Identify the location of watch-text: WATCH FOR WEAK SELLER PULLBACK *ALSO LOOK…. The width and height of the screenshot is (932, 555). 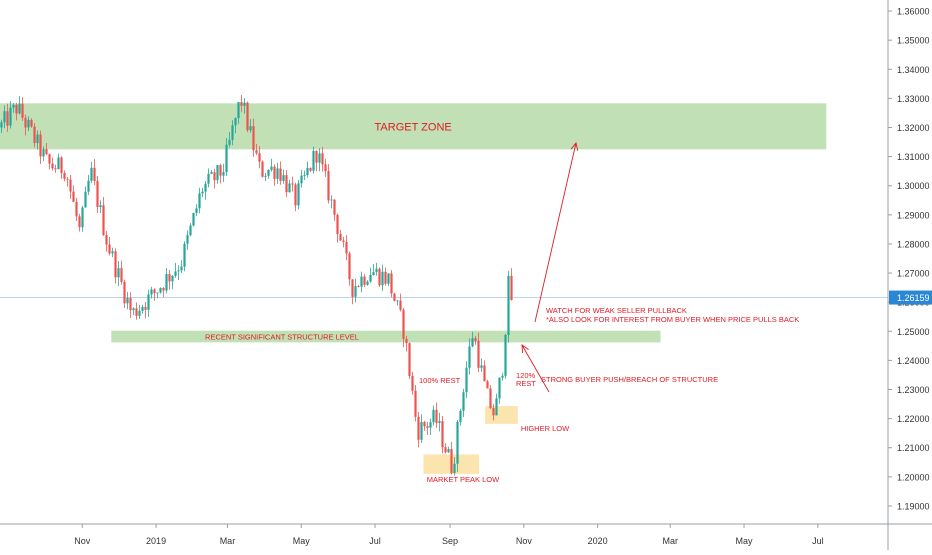
(672, 315).